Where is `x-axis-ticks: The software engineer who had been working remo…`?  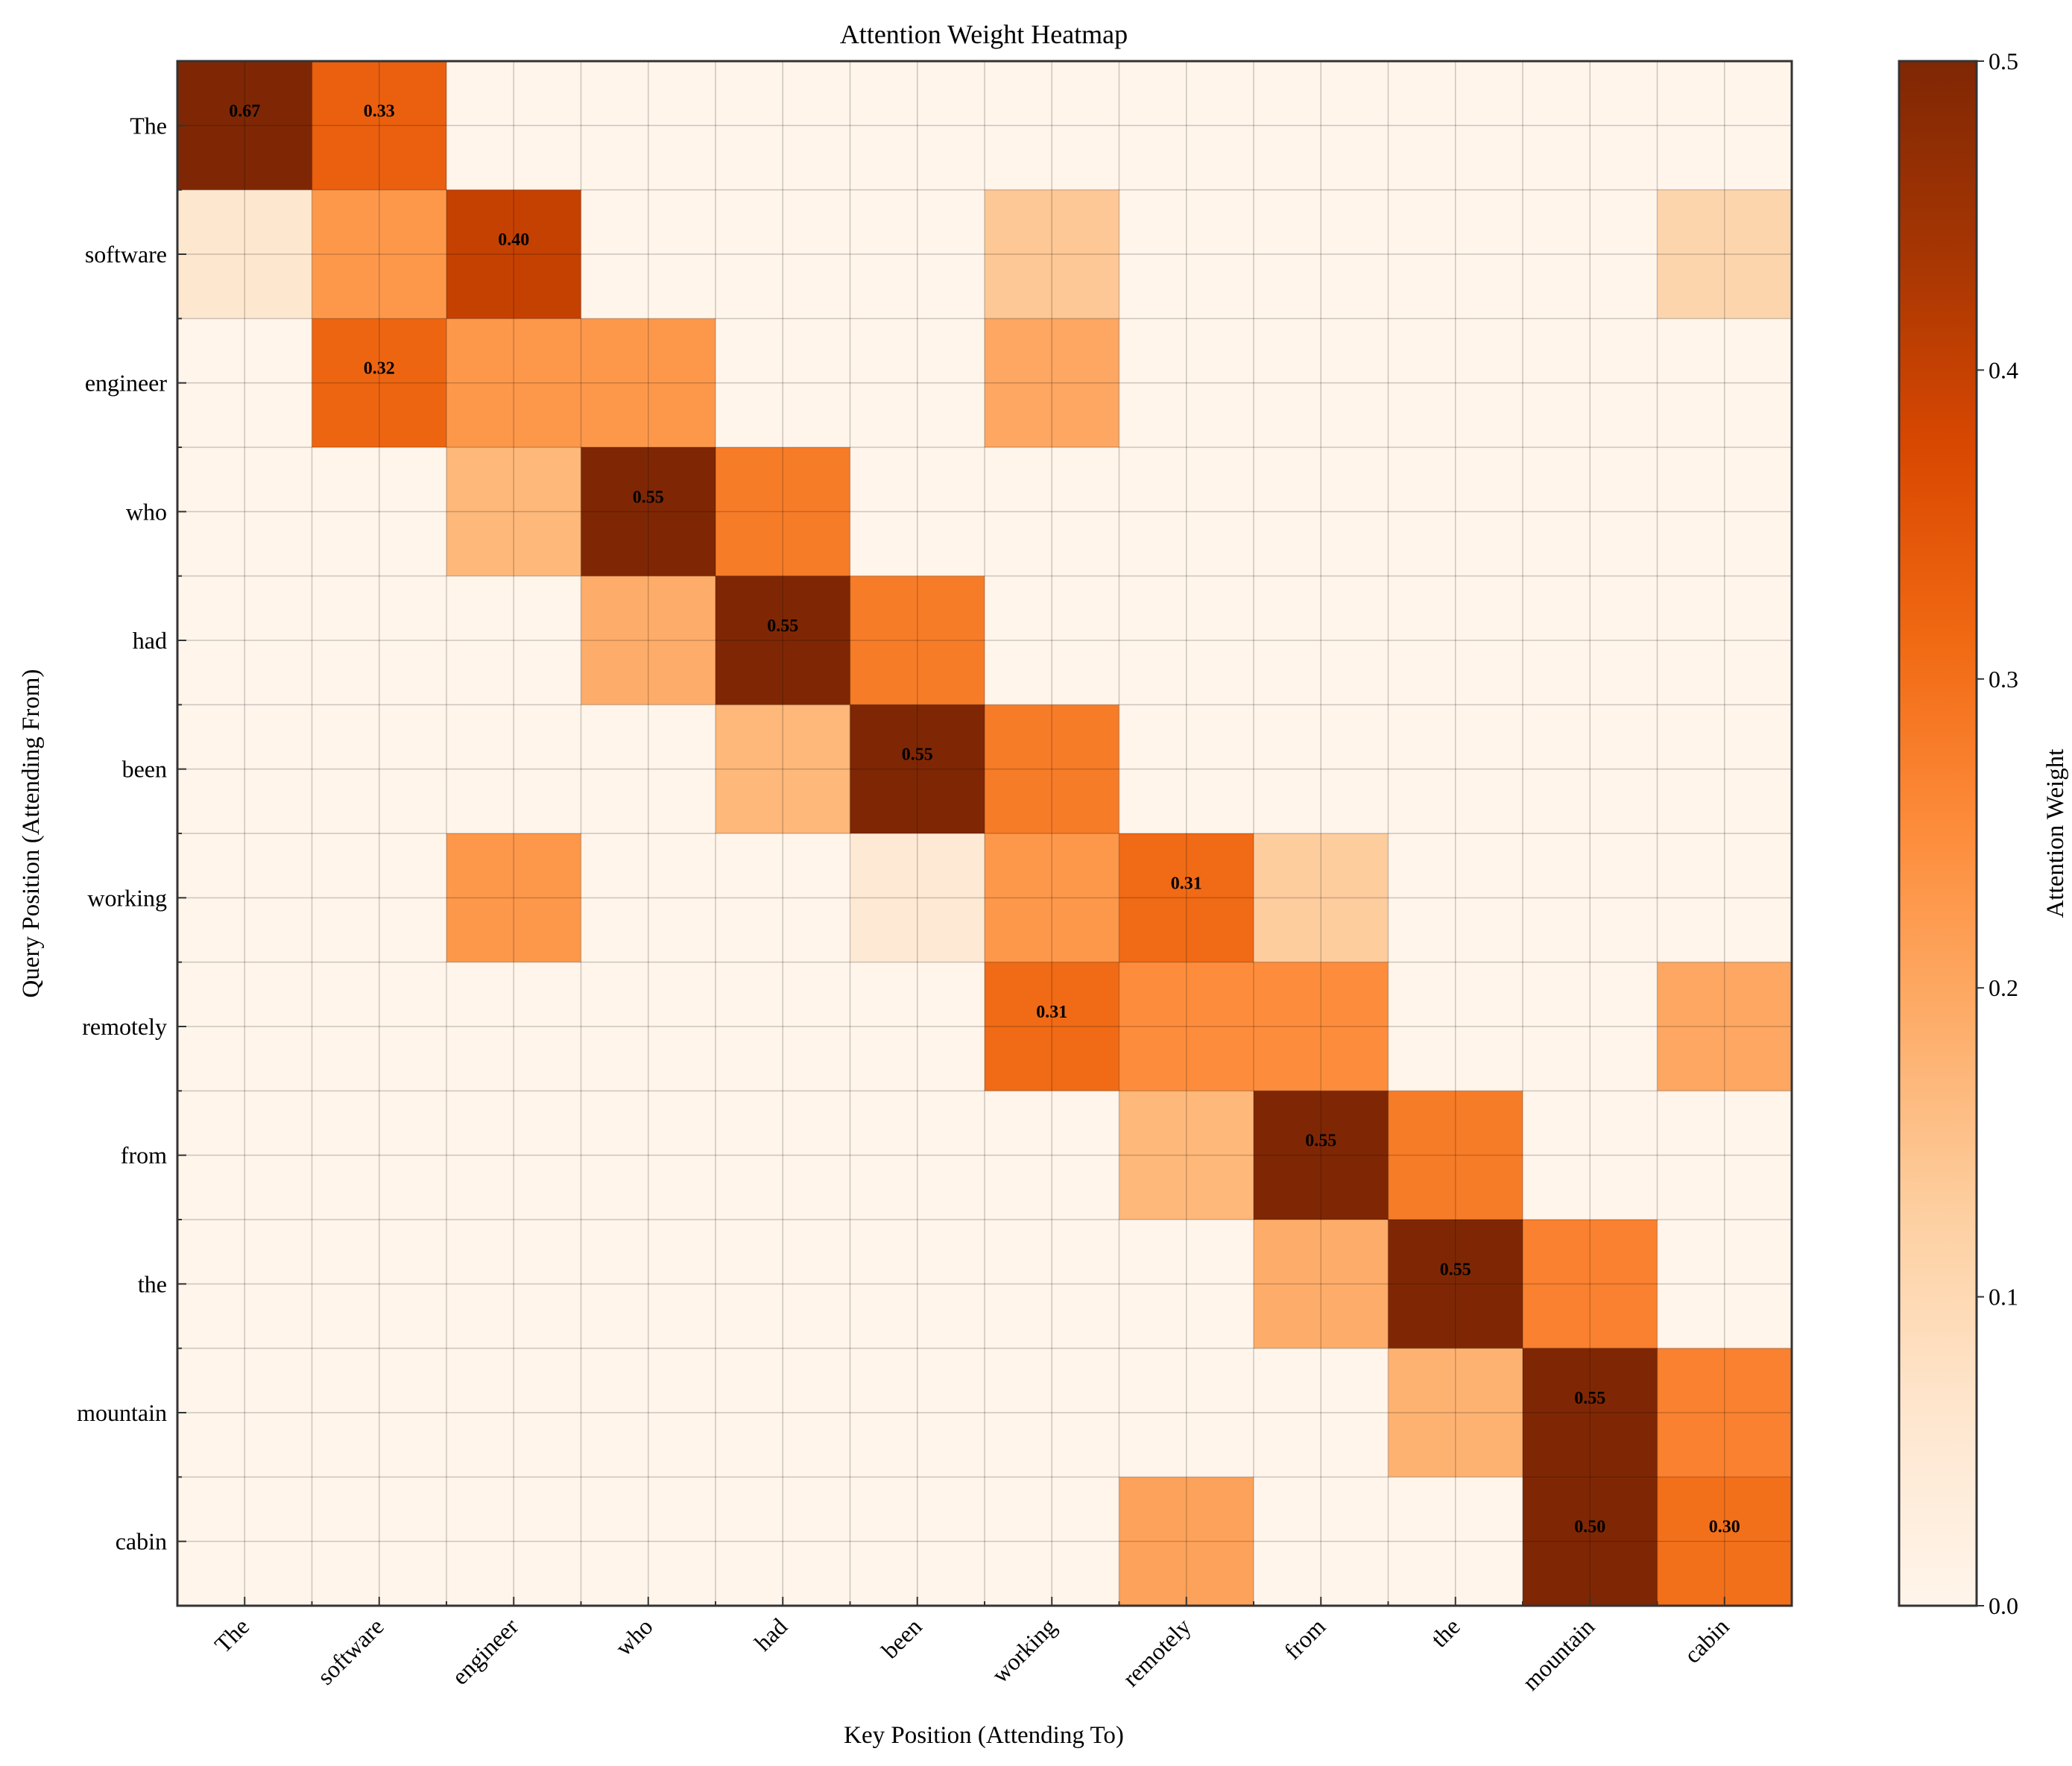
x-axis-ticks: The software engineer who had been working remo… is located at coordinates (972, 1646).